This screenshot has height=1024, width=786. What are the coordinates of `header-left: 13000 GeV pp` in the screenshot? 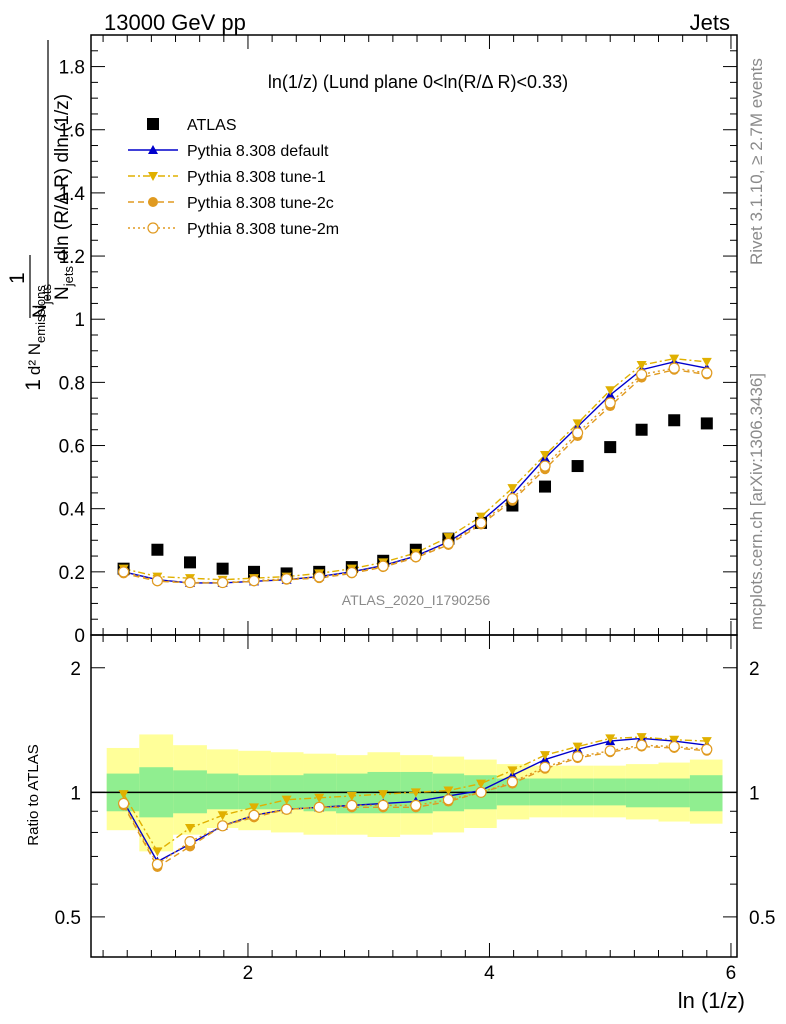 It's located at (175, 22).